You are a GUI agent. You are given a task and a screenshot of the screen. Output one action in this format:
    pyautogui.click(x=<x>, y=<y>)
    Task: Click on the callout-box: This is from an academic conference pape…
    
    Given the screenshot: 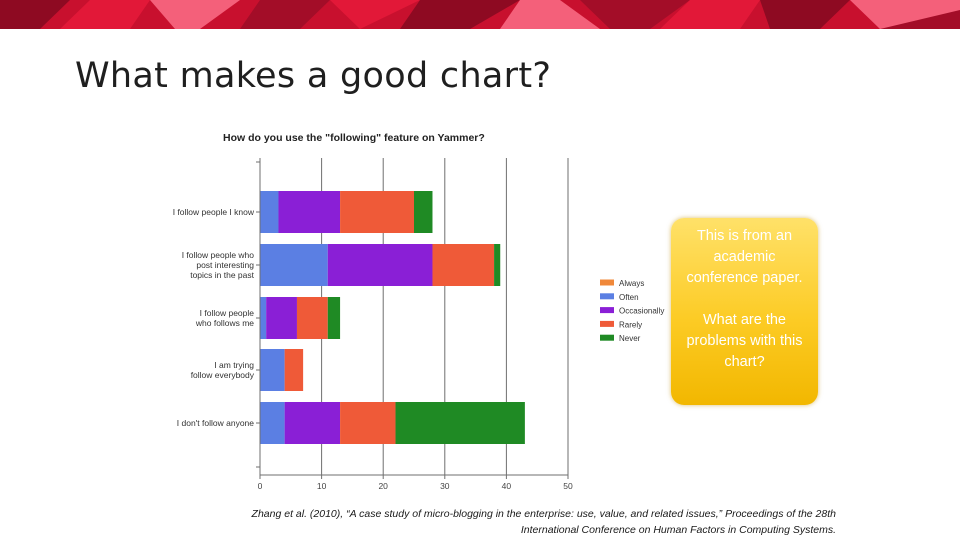 What is the action you would take?
    pyautogui.click(x=744, y=311)
    